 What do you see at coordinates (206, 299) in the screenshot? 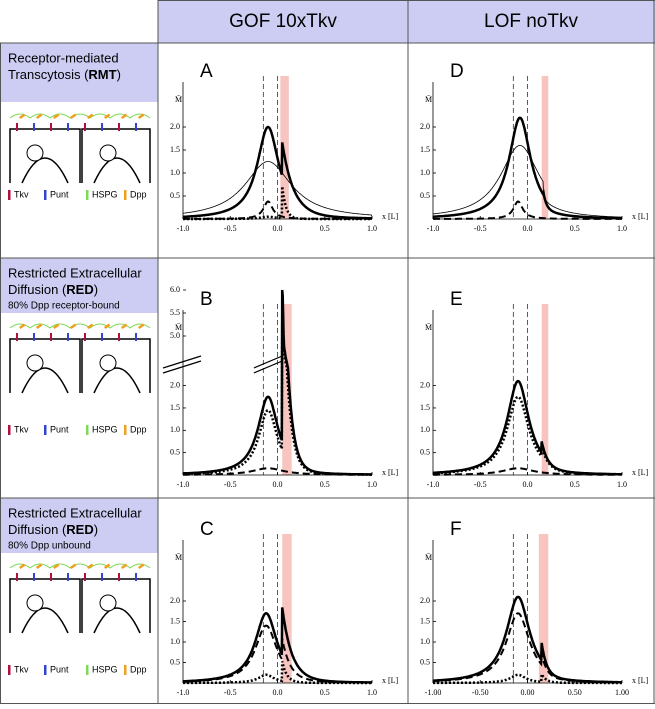
I see `panel-letter: B` at bounding box center [206, 299].